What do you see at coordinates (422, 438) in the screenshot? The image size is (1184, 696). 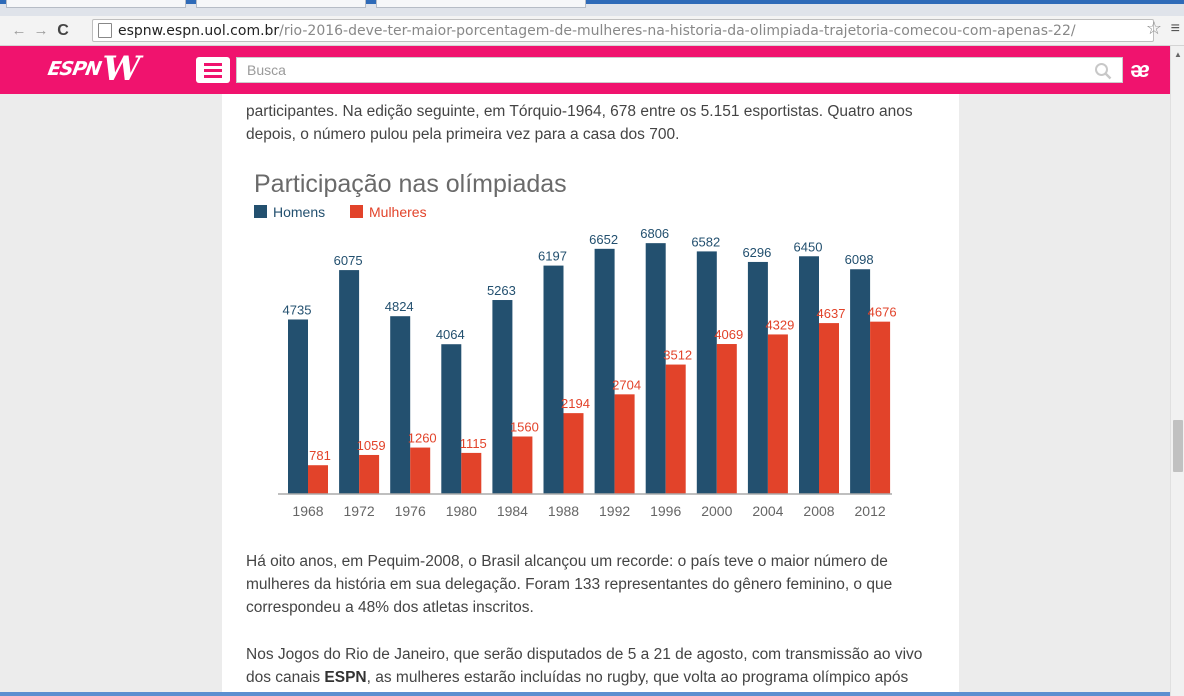 I see `data-label: 1260` at bounding box center [422, 438].